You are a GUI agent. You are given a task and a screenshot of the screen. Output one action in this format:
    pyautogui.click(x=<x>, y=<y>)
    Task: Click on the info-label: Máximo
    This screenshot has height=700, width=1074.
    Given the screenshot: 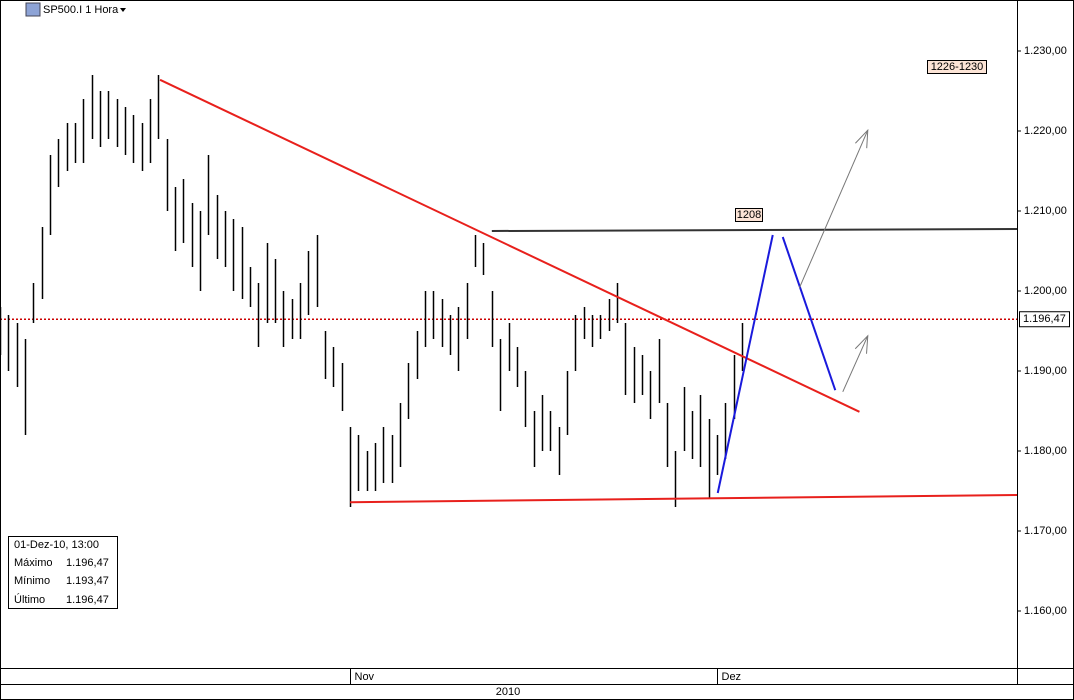 What is the action you would take?
    pyautogui.click(x=33, y=563)
    